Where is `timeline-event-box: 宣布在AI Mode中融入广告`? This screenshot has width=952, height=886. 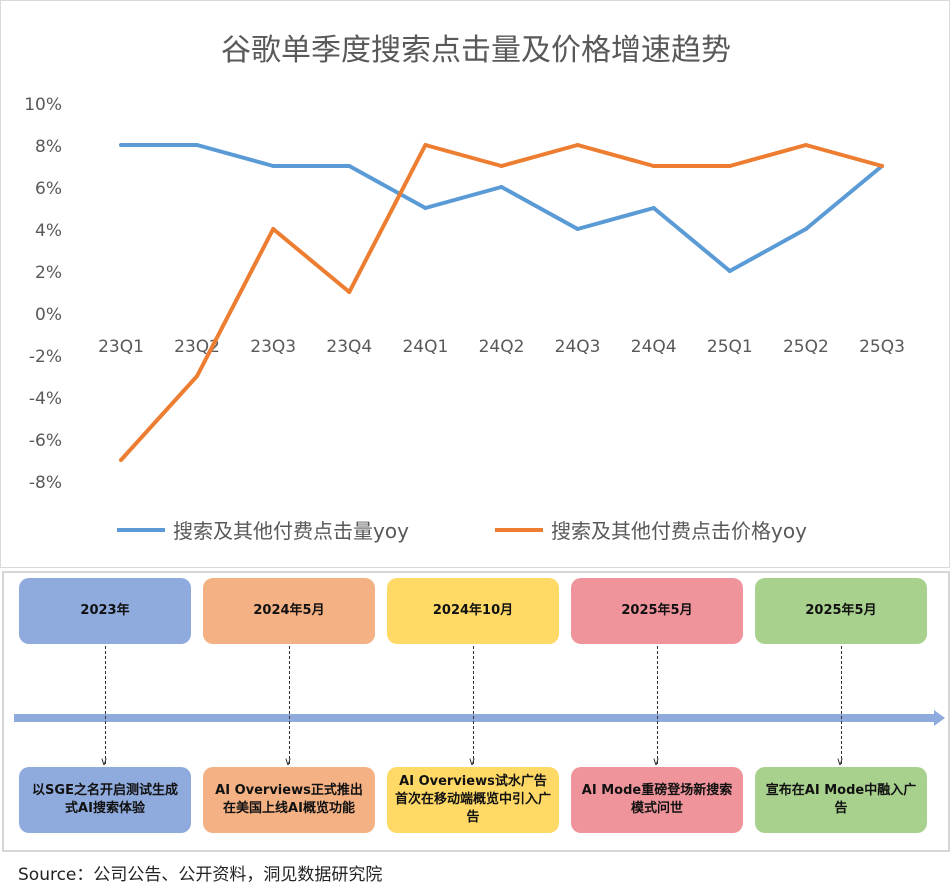
timeline-event-box: 宣布在AI Mode中融入广告 is located at coordinates (841, 800).